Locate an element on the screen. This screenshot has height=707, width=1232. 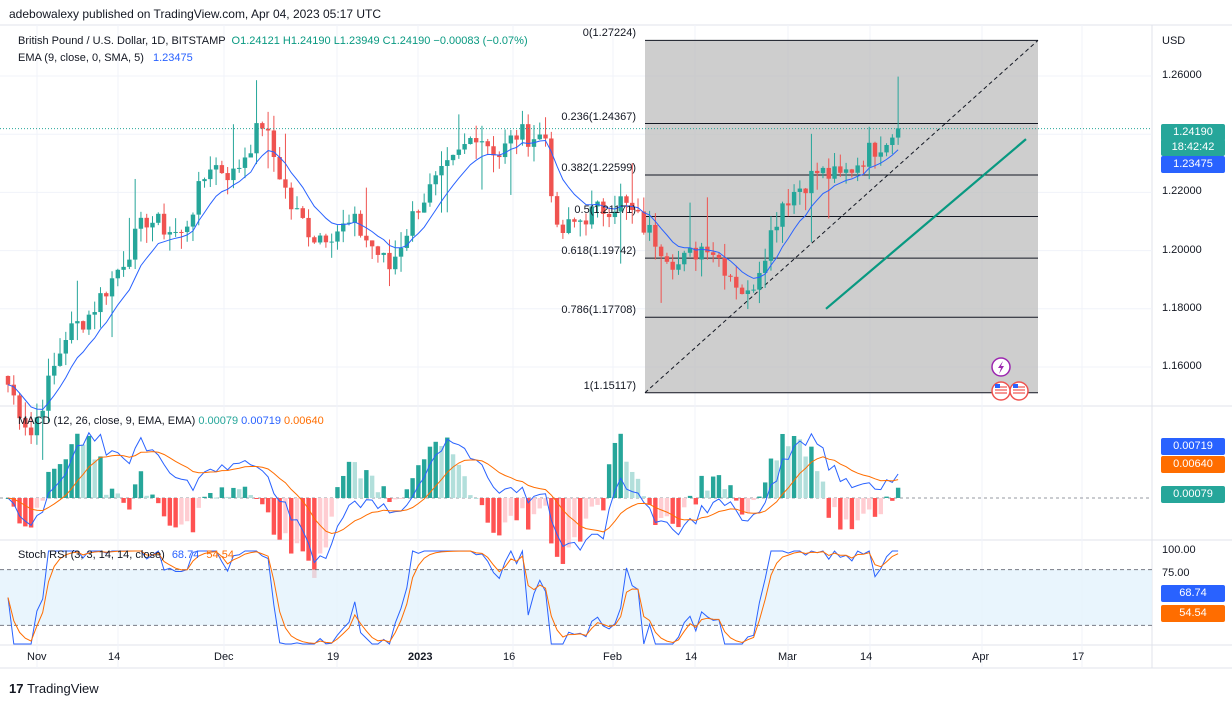
countdown-badge: 18:42:42 is located at coordinates (1193, 147).